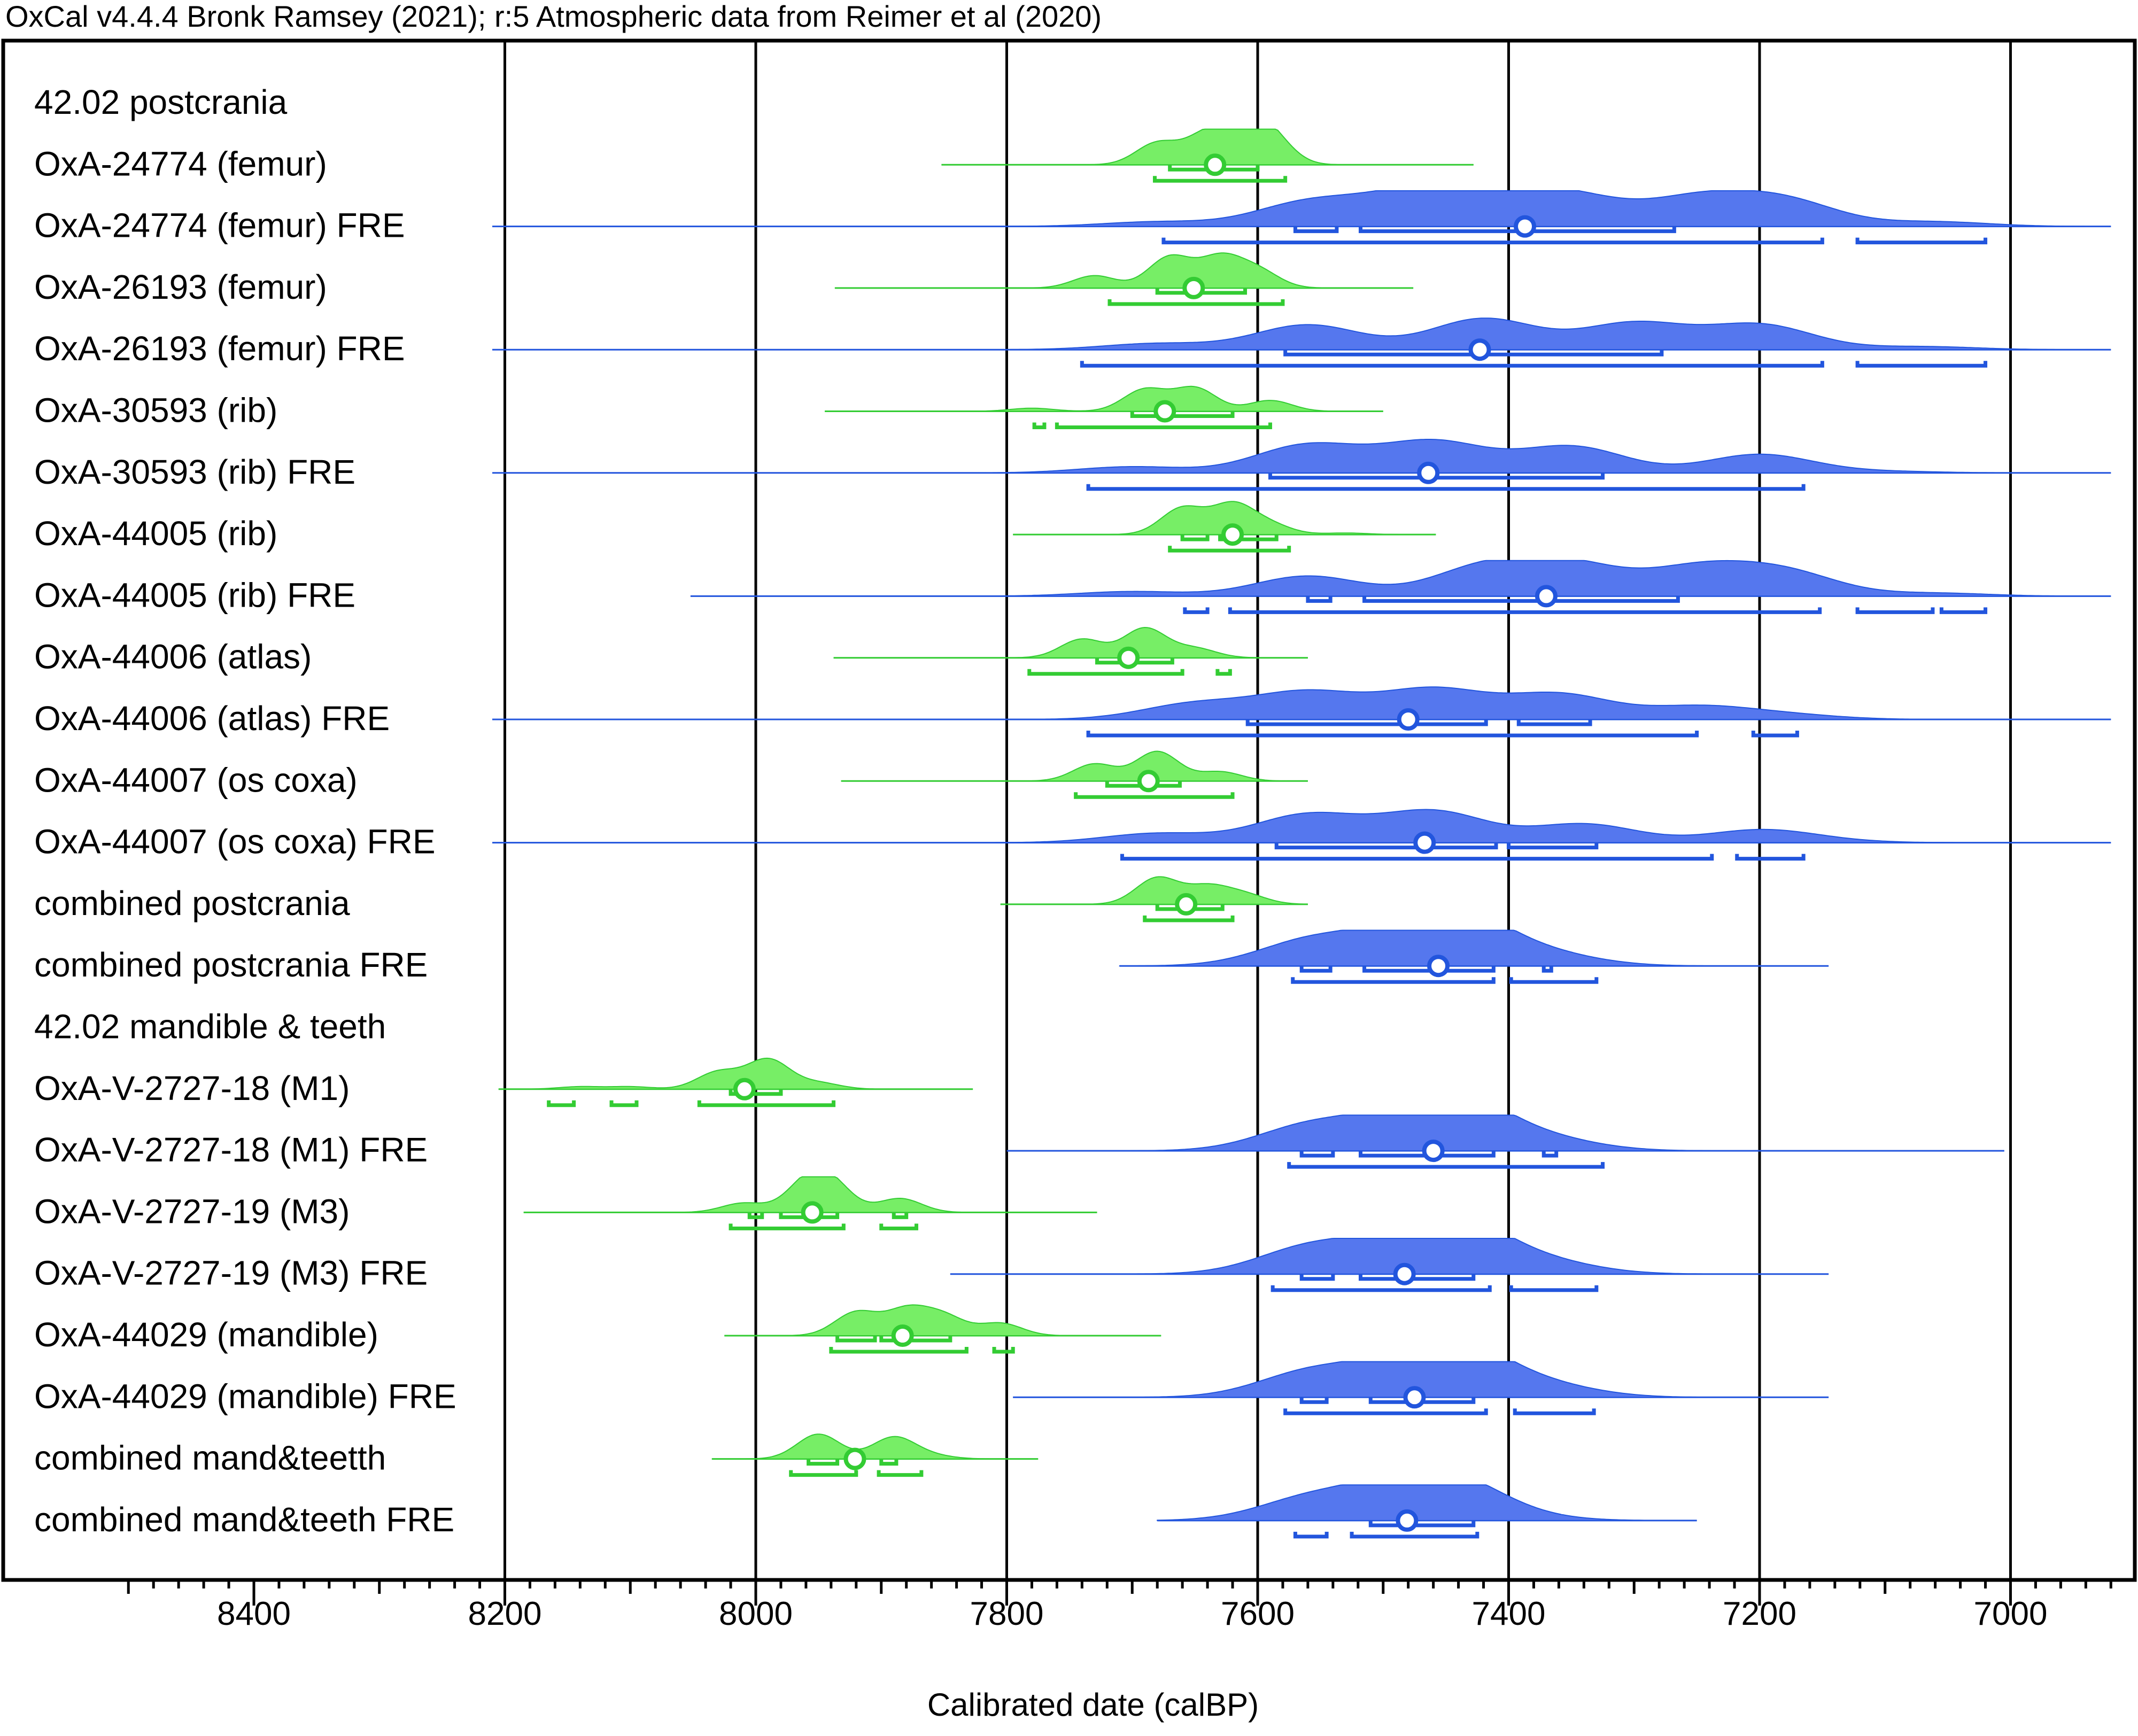  Describe the element at coordinates (245, 1396) in the screenshot. I see `row-label: OxA-44029 (mandible) FRE` at that location.